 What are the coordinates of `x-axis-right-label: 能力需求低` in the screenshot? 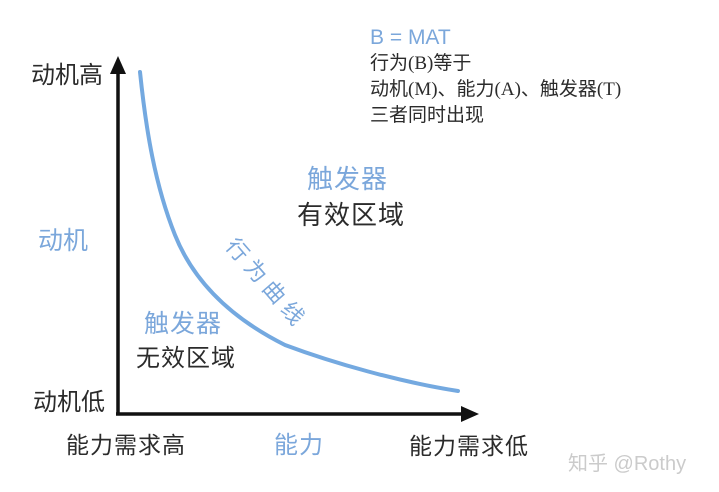 It's located at (469, 446).